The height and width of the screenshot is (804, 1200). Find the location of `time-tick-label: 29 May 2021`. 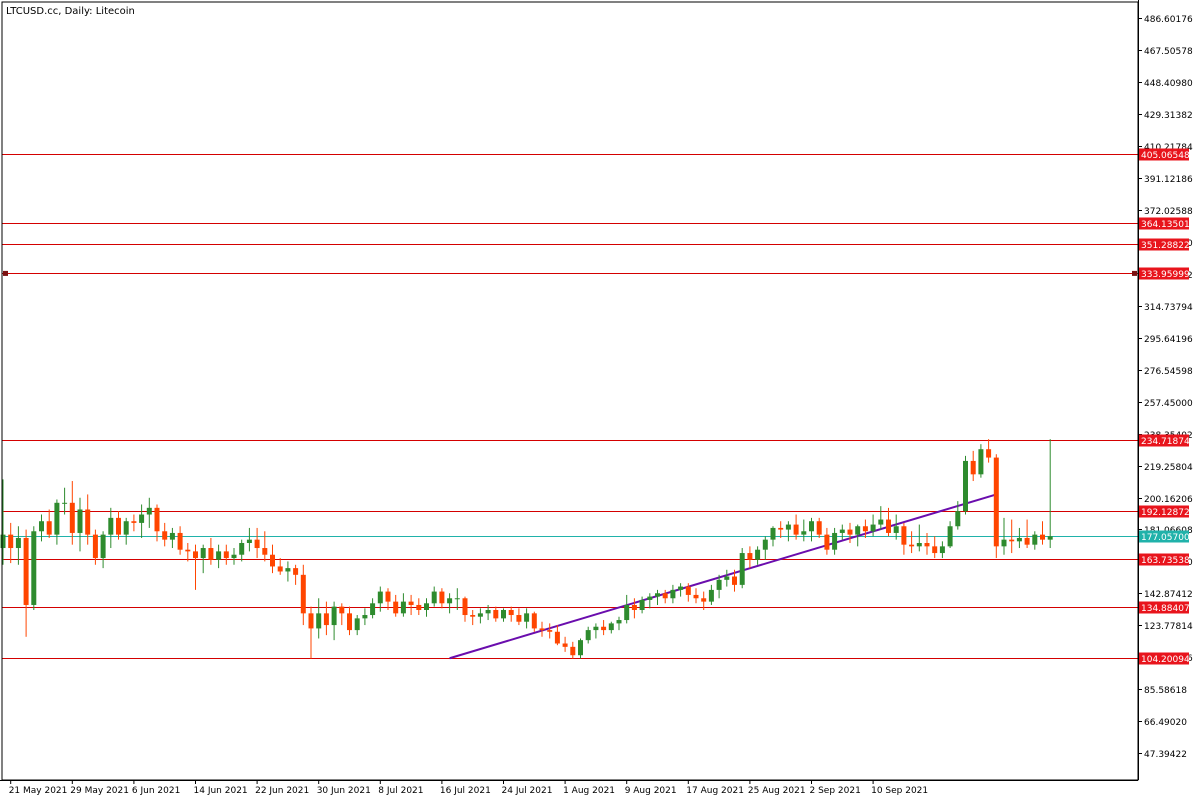

time-tick-label: 29 May 2021 is located at coordinates (99, 791).